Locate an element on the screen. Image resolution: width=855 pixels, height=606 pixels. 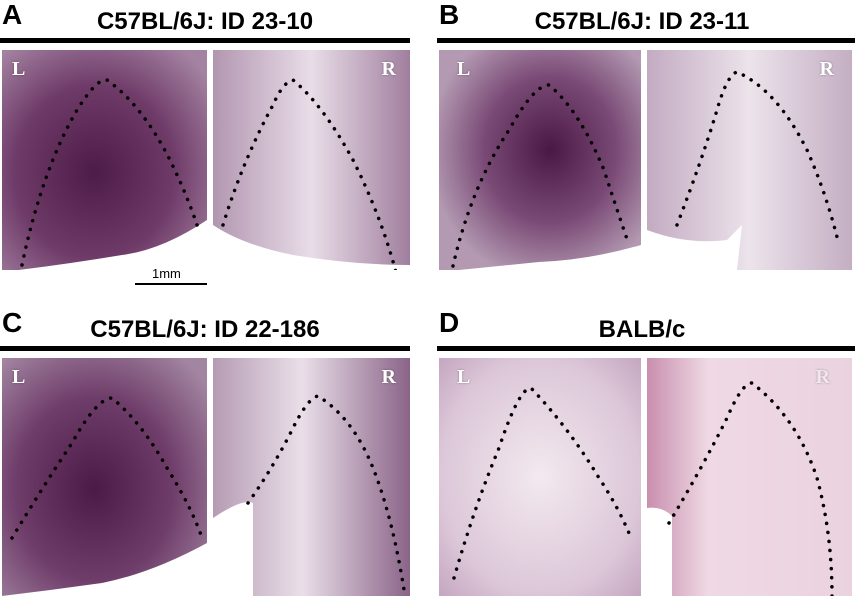
panel-title: C57BL/6J: ID 23-10 is located at coordinates (205, 21).